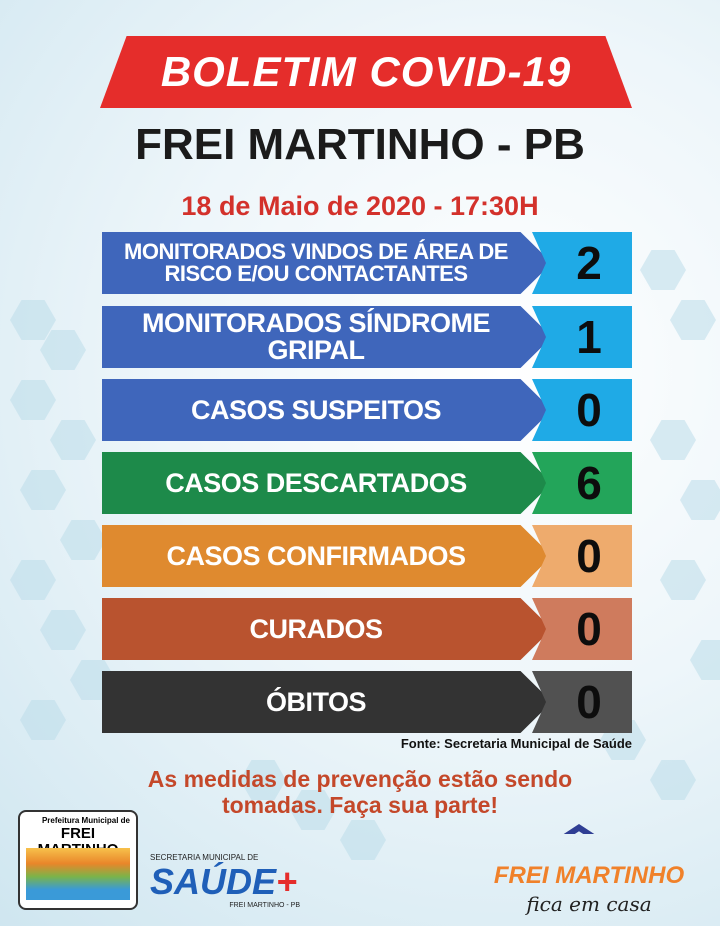 The width and height of the screenshot is (720, 926). I want to click on saude-logo-name: SAÚDE+, so click(225, 882).